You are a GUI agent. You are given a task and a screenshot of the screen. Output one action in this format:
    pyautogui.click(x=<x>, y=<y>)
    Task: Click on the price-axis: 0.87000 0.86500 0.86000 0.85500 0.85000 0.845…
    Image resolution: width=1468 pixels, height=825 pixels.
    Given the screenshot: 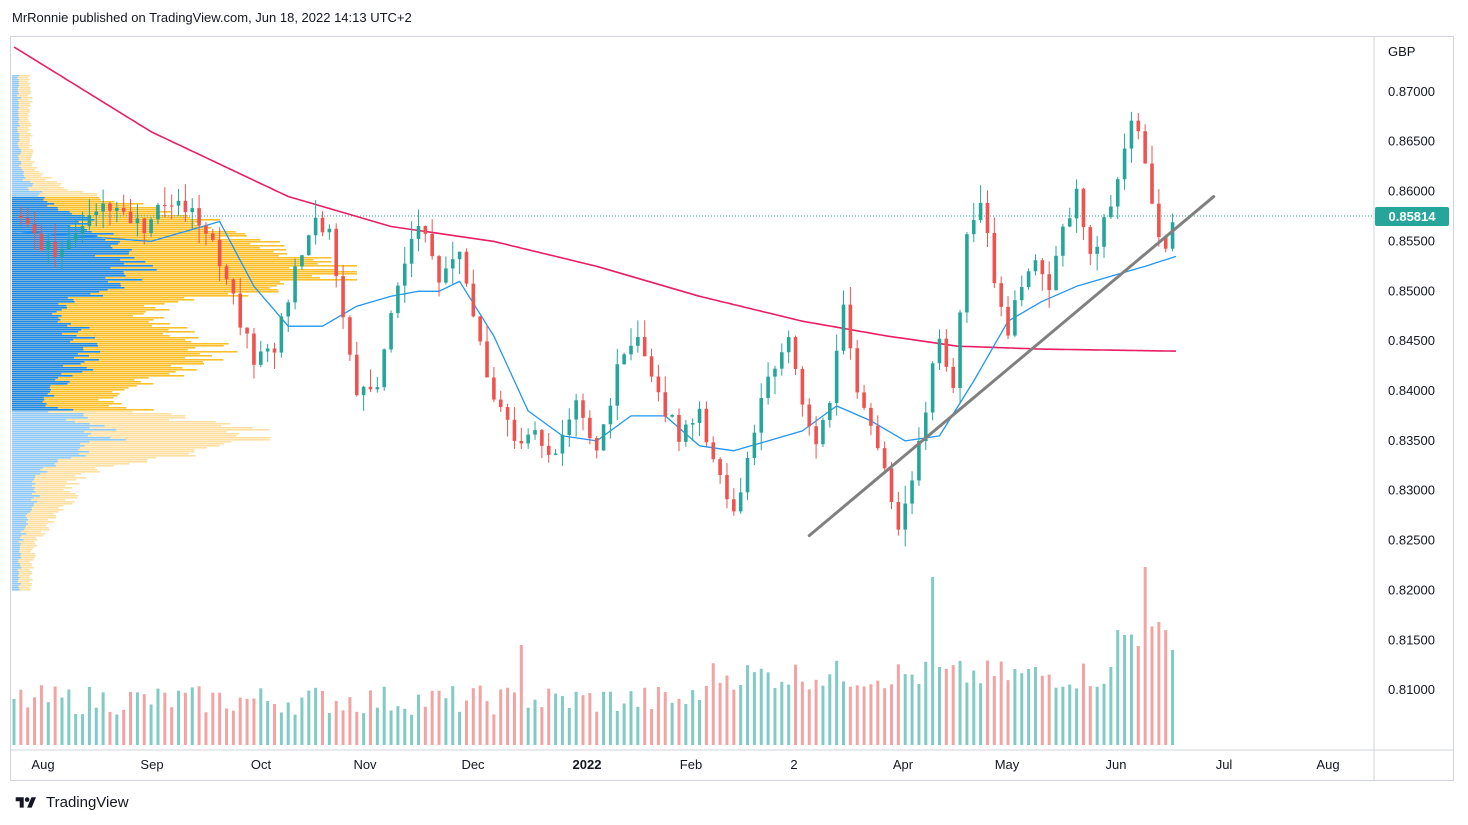 What is the action you would take?
    pyautogui.click(x=1411, y=390)
    